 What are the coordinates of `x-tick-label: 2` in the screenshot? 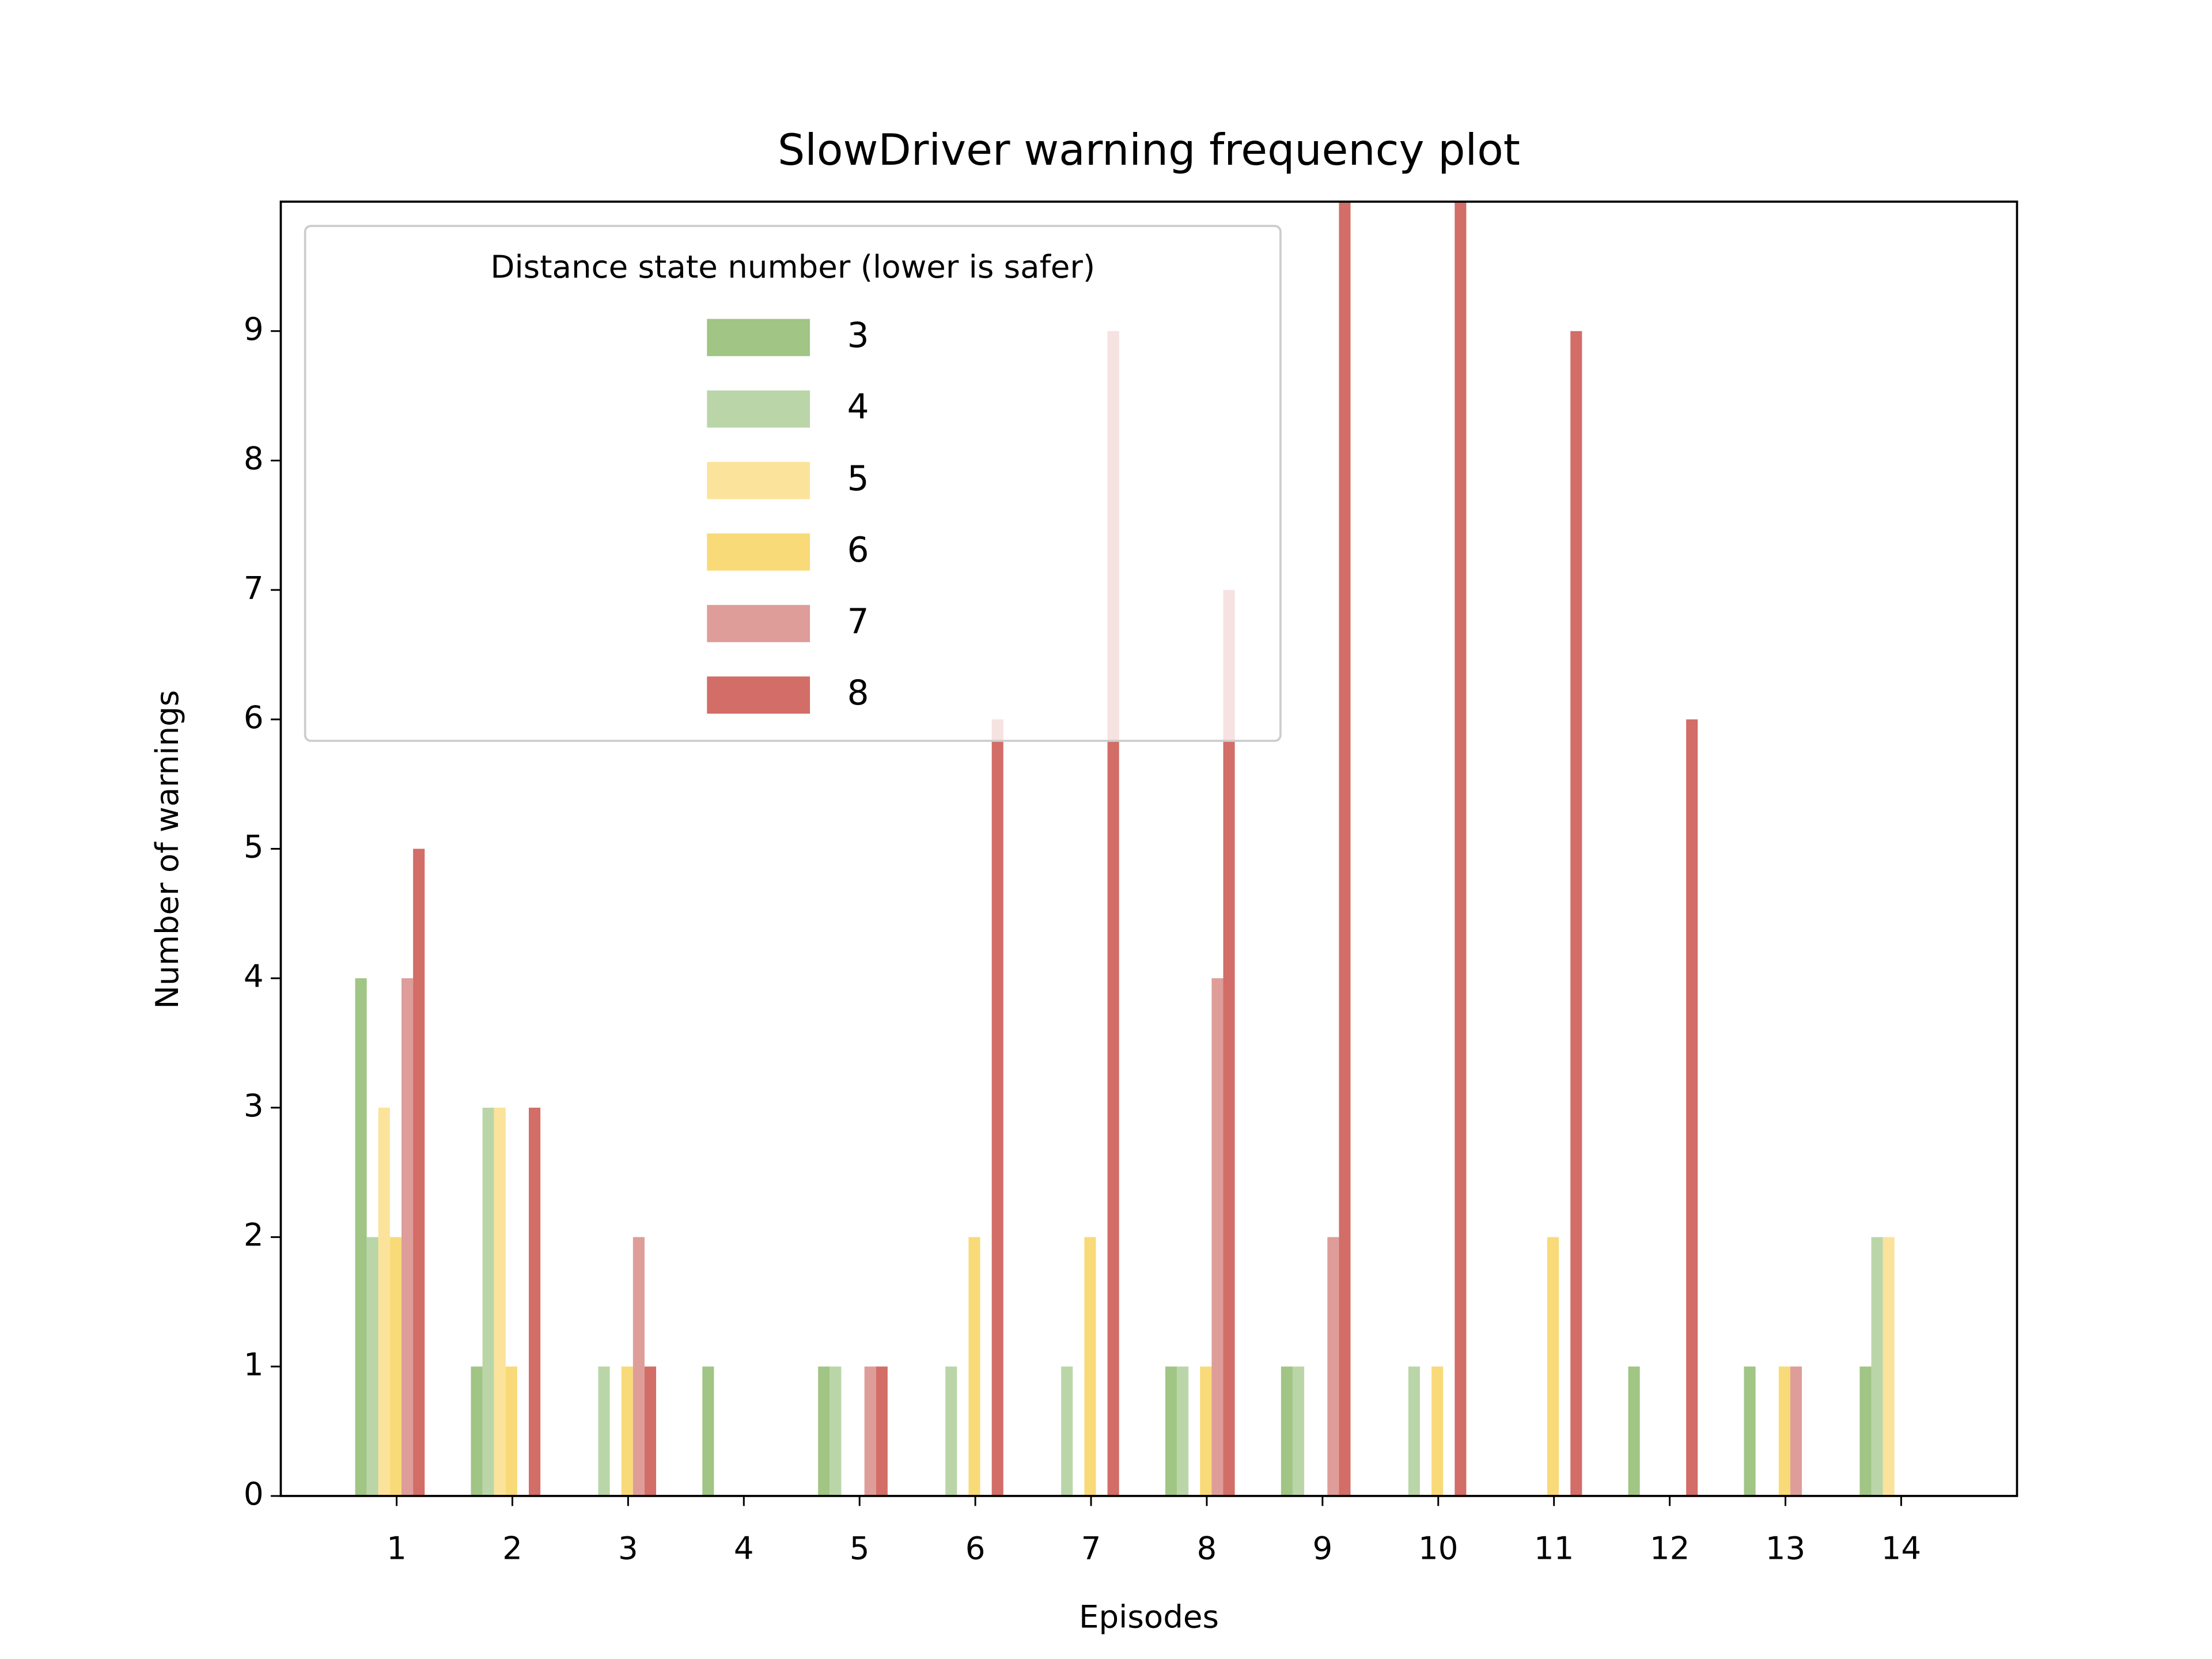 It's located at (512, 1547).